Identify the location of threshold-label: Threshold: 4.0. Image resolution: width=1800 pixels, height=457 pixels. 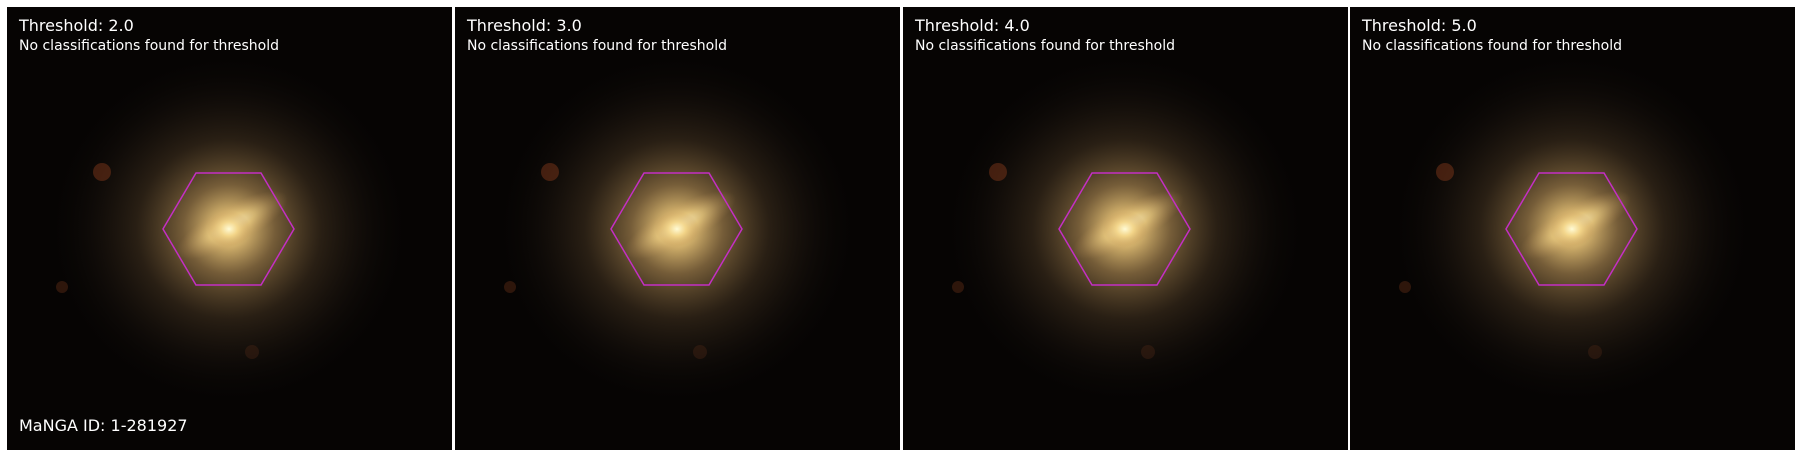
(972, 25).